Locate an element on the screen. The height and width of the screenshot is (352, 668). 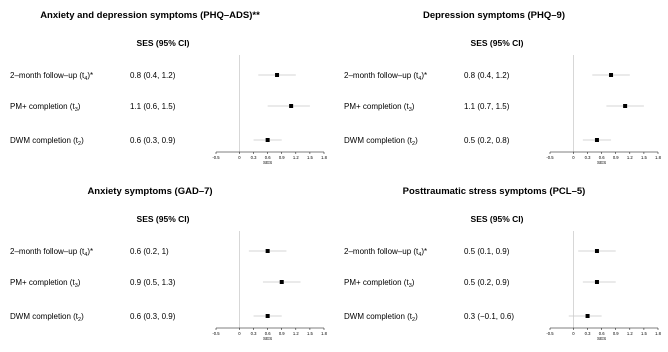
ci-value: 0.5 (0.2, 0.8) is located at coordinates (487, 140).